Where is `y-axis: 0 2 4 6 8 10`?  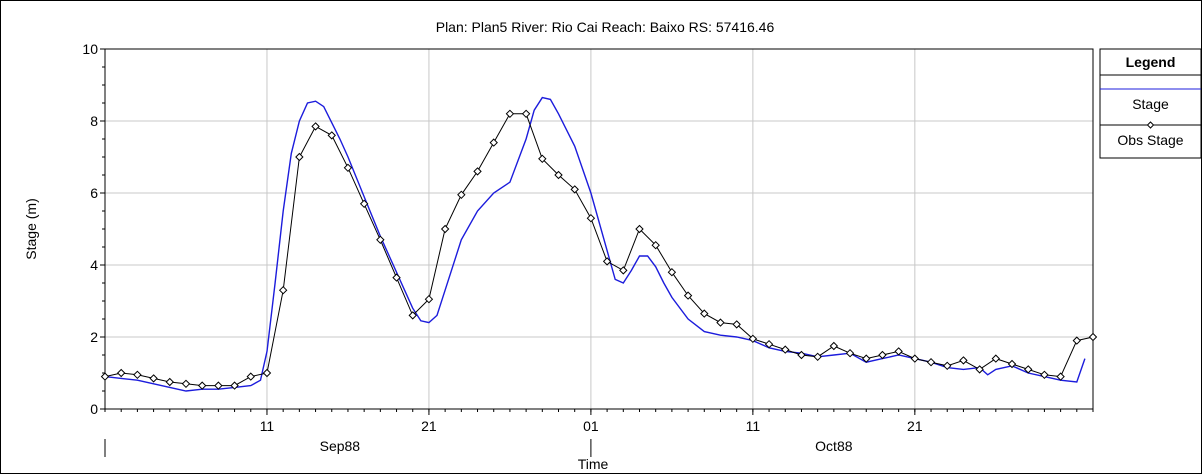
y-axis: 0 2 4 6 8 10 is located at coordinates (93, 229).